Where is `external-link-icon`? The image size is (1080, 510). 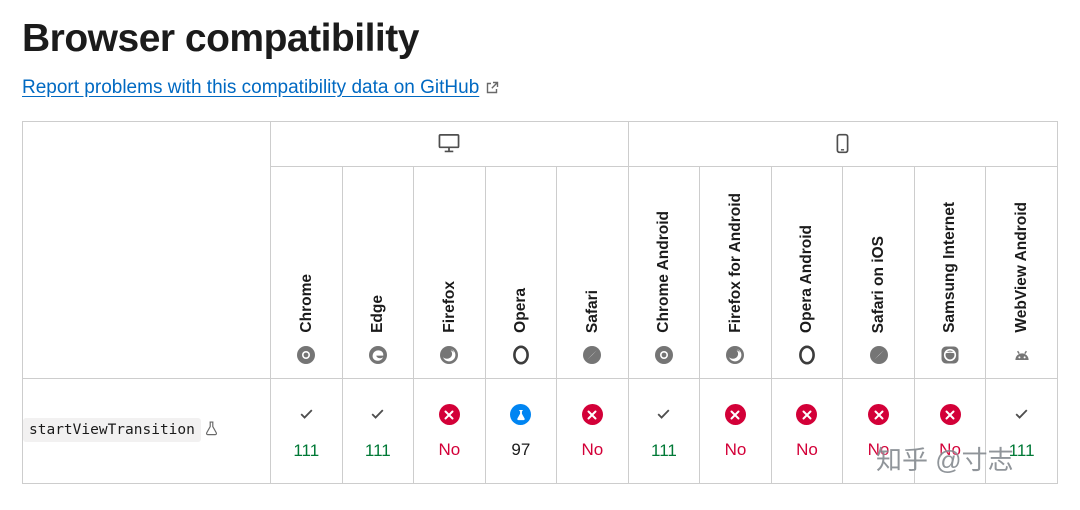 external-link-icon is located at coordinates (492, 88).